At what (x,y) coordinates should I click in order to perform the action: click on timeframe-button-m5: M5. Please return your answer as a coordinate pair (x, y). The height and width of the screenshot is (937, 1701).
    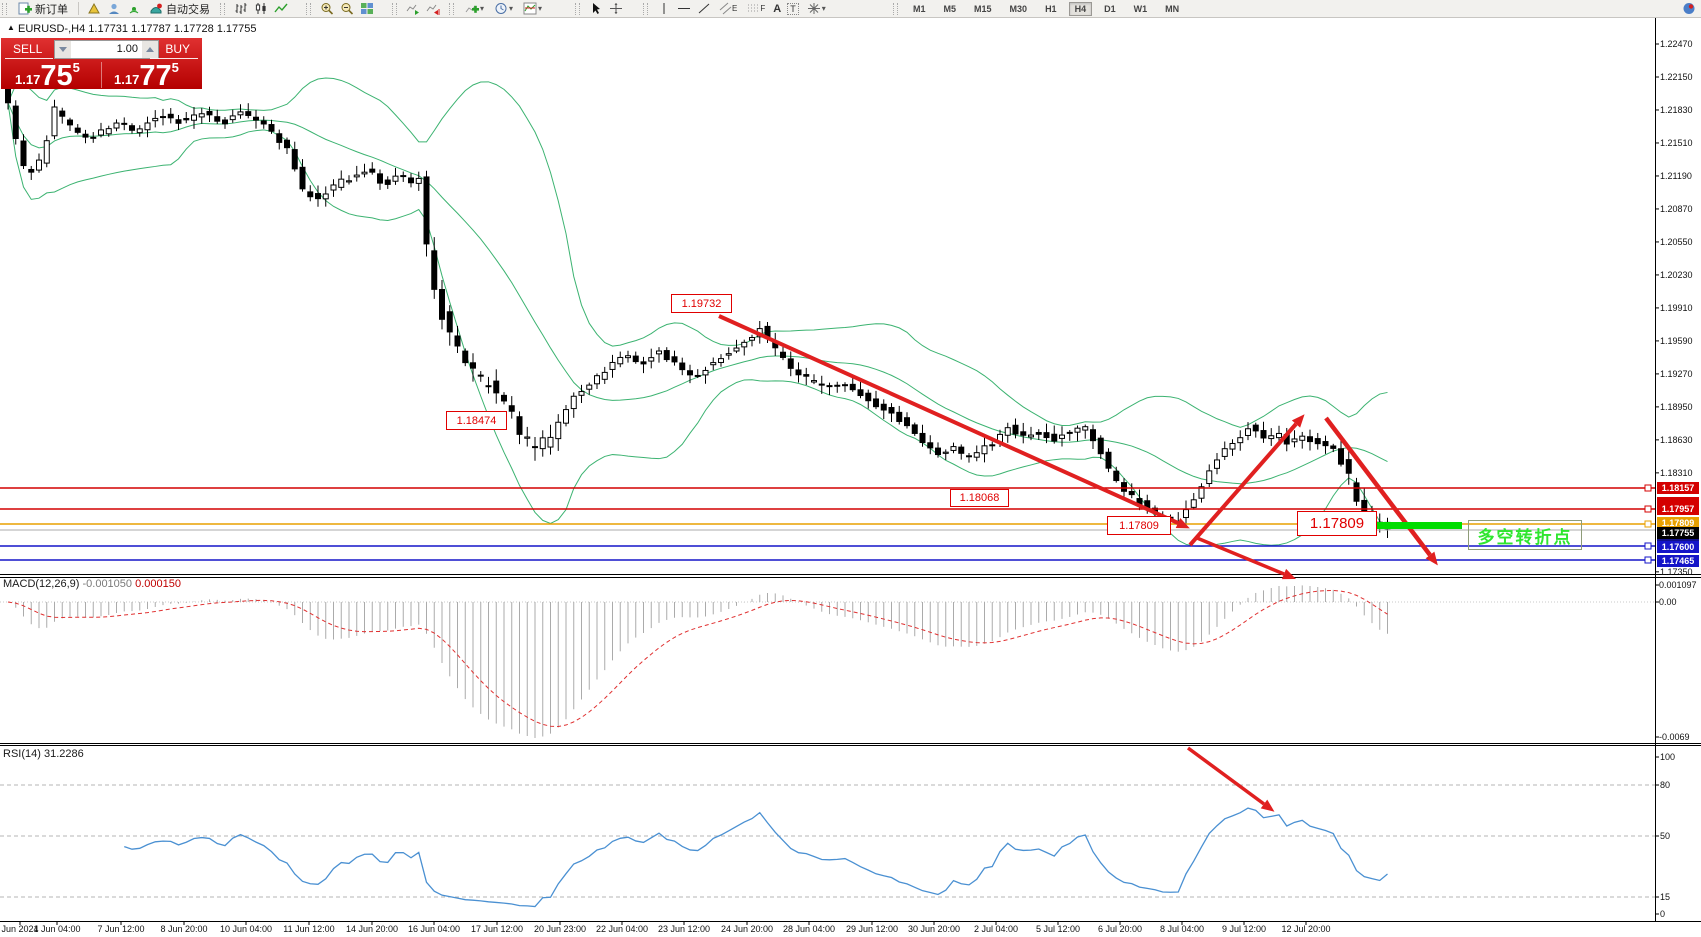
    Looking at the image, I should click on (950, 8).